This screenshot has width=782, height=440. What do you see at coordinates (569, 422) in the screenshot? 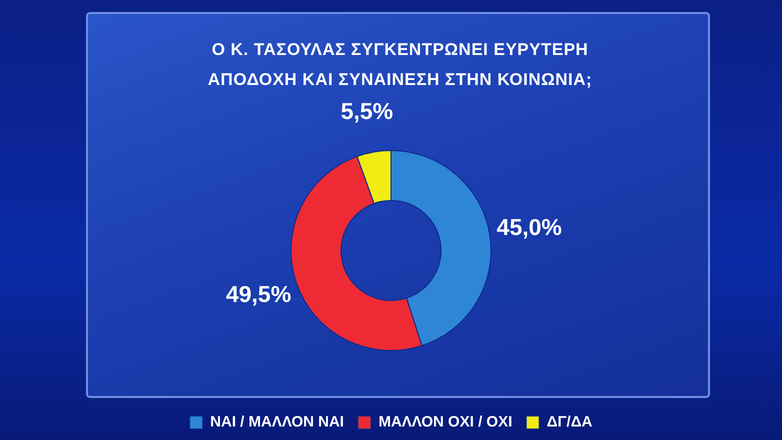
I see `legend-label: ΔΓ/ΔΑ` at bounding box center [569, 422].